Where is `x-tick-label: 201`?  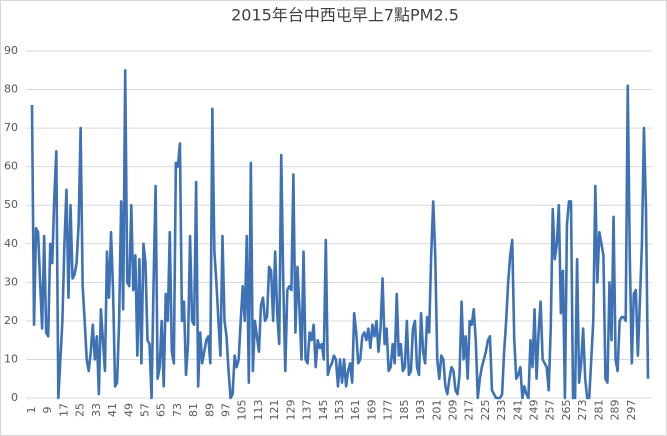
x-tick-label: 201 is located at coordinates (436, 410).